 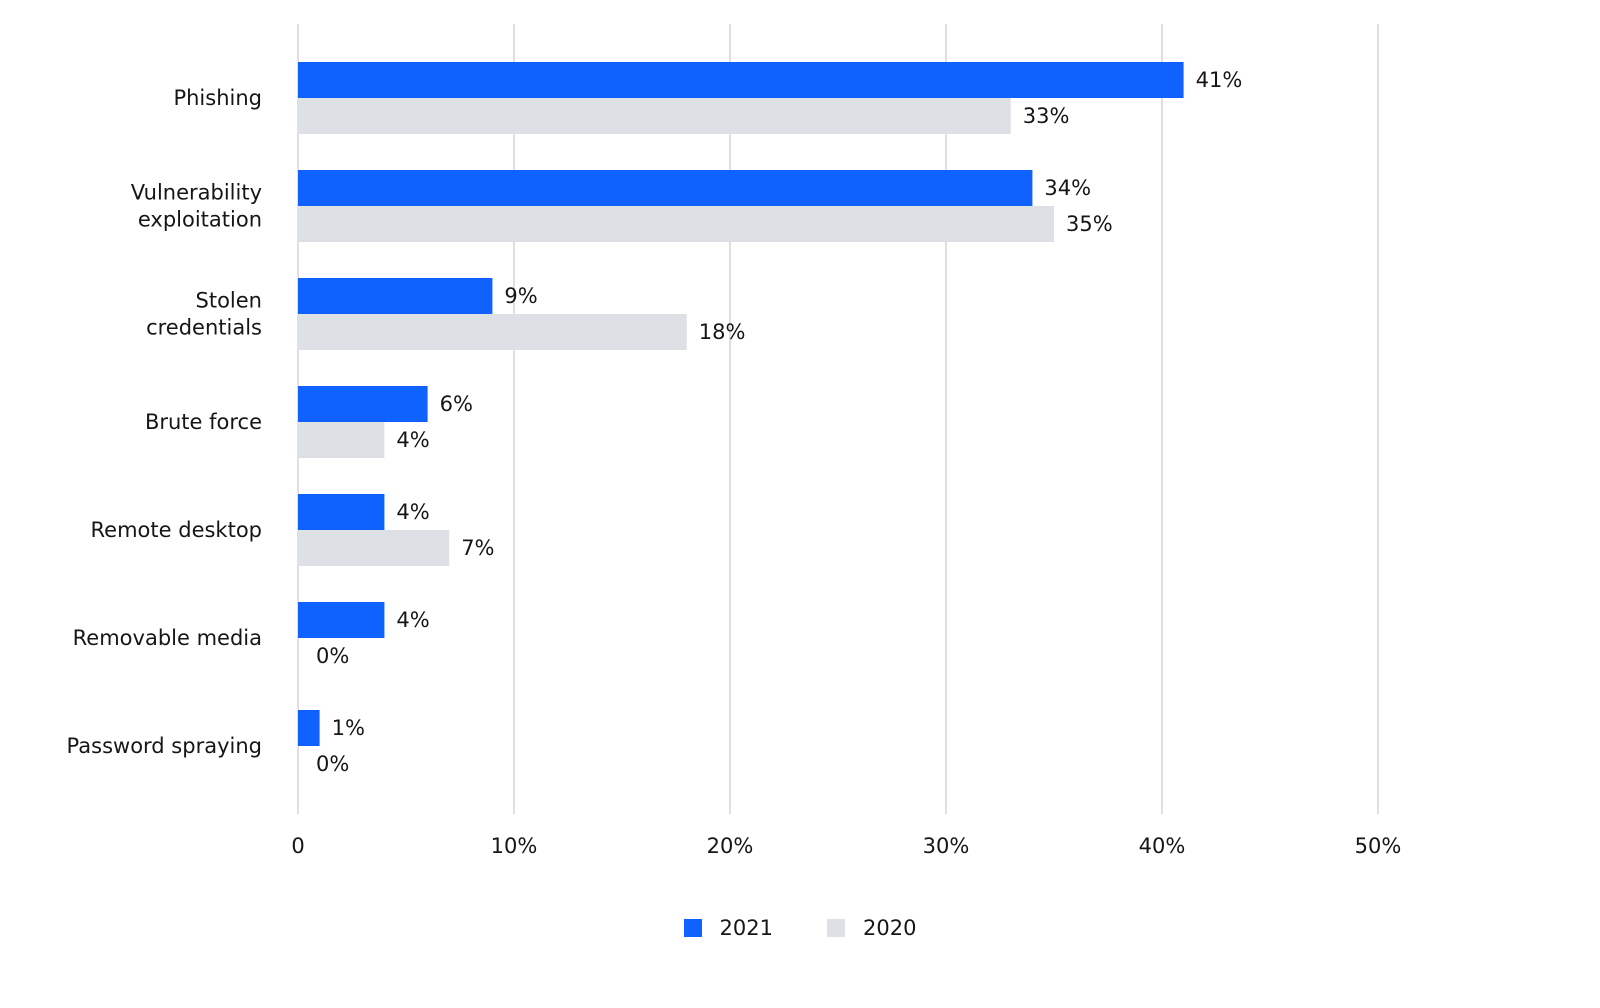 What do you see at coordinates (348, 728) in the screenshot?
I see `data-label-2021: 1%` at bounding box center [348, 728].